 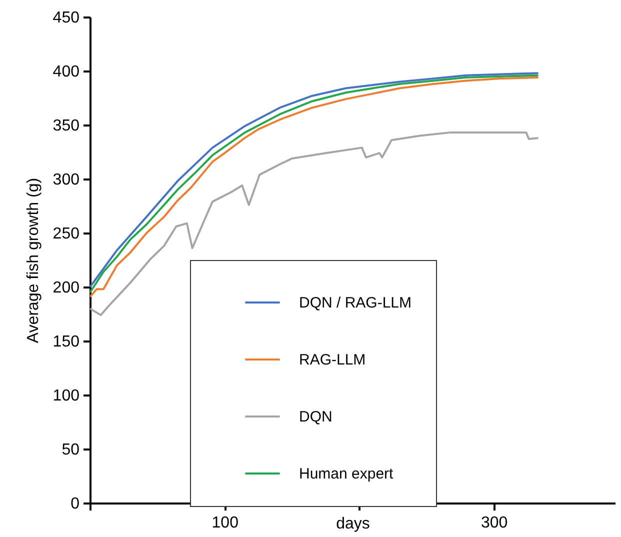 I want to click on y-tick-label: 400, so click(x=66, y=72).